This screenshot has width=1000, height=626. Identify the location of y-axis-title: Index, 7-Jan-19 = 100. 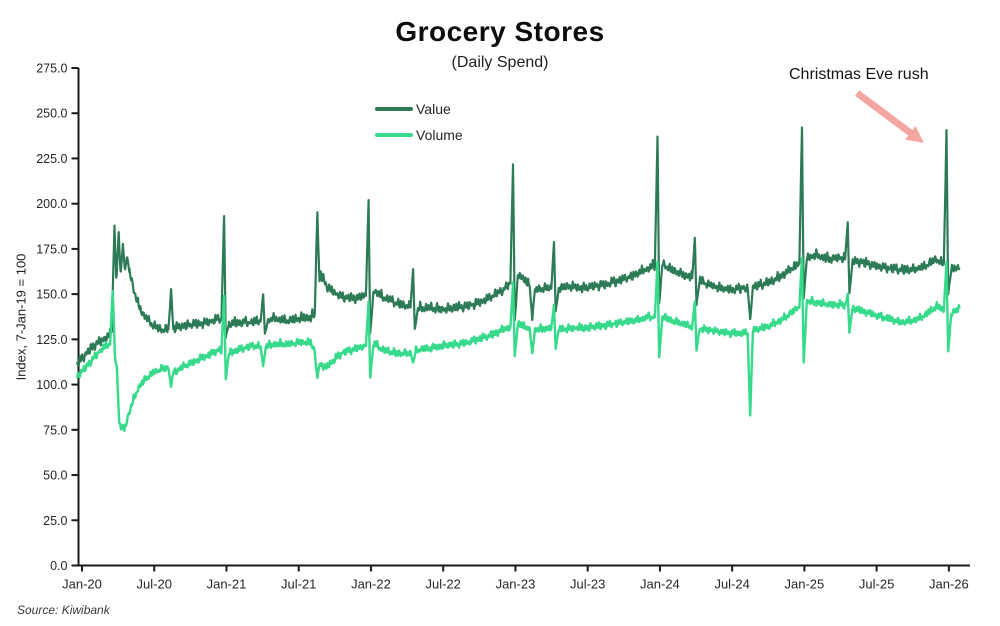
(21, 317).